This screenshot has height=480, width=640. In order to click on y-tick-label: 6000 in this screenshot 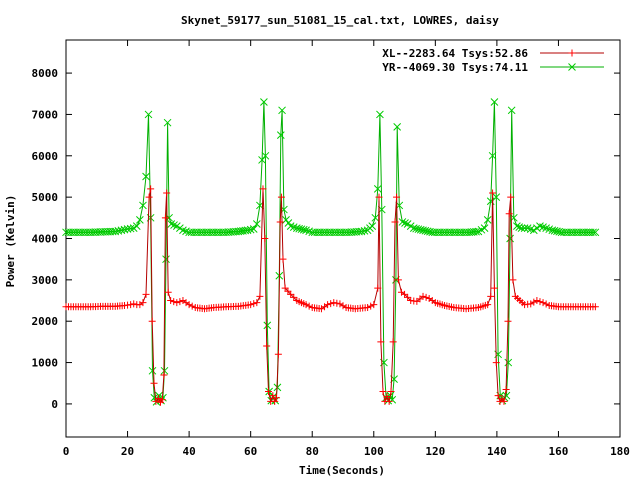, I will do `click(45, 156)`.